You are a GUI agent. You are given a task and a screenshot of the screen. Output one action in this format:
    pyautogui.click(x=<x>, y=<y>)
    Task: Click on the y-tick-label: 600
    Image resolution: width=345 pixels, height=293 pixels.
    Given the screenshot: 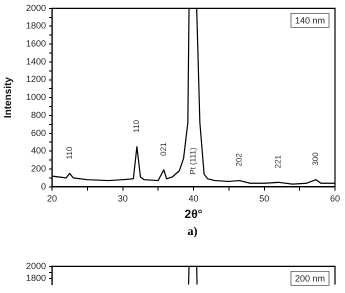 What is the action you would take?
    pyautogui.click(x=38, y=133)
    